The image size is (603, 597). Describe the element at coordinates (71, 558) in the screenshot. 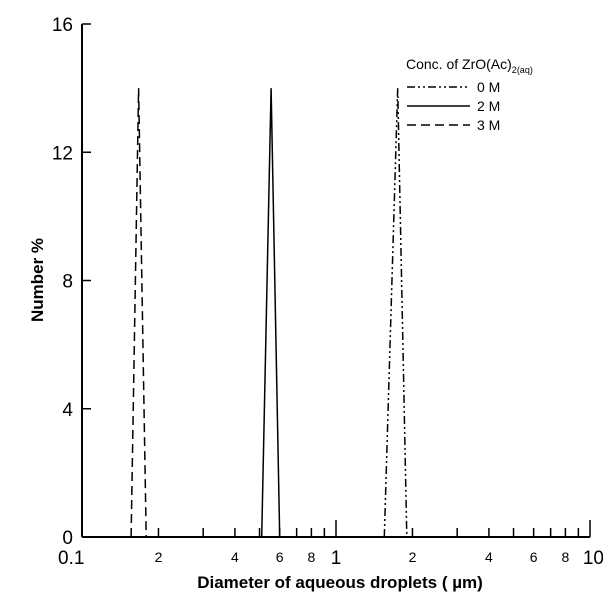

I see `x-major-tick-label: 0.1` at that location.